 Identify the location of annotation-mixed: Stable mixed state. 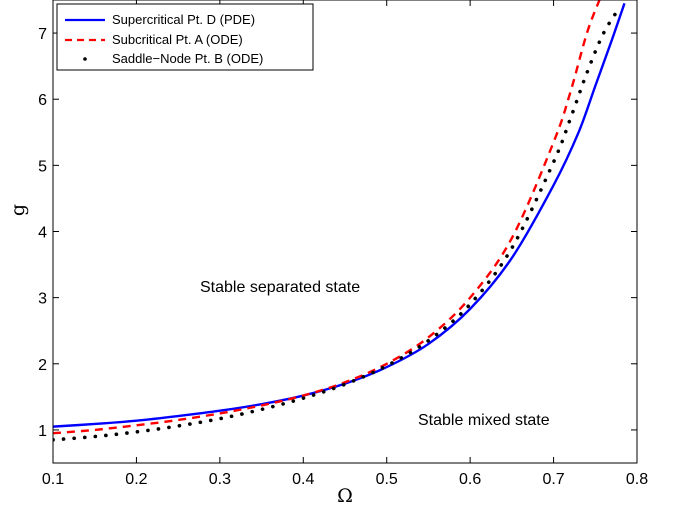
(484, 420).